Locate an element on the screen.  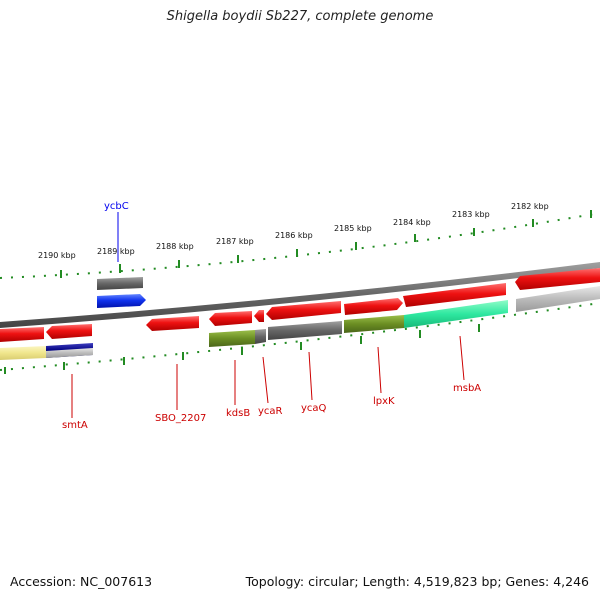
gene-arrow-rev is located at coordinates (22, 334).